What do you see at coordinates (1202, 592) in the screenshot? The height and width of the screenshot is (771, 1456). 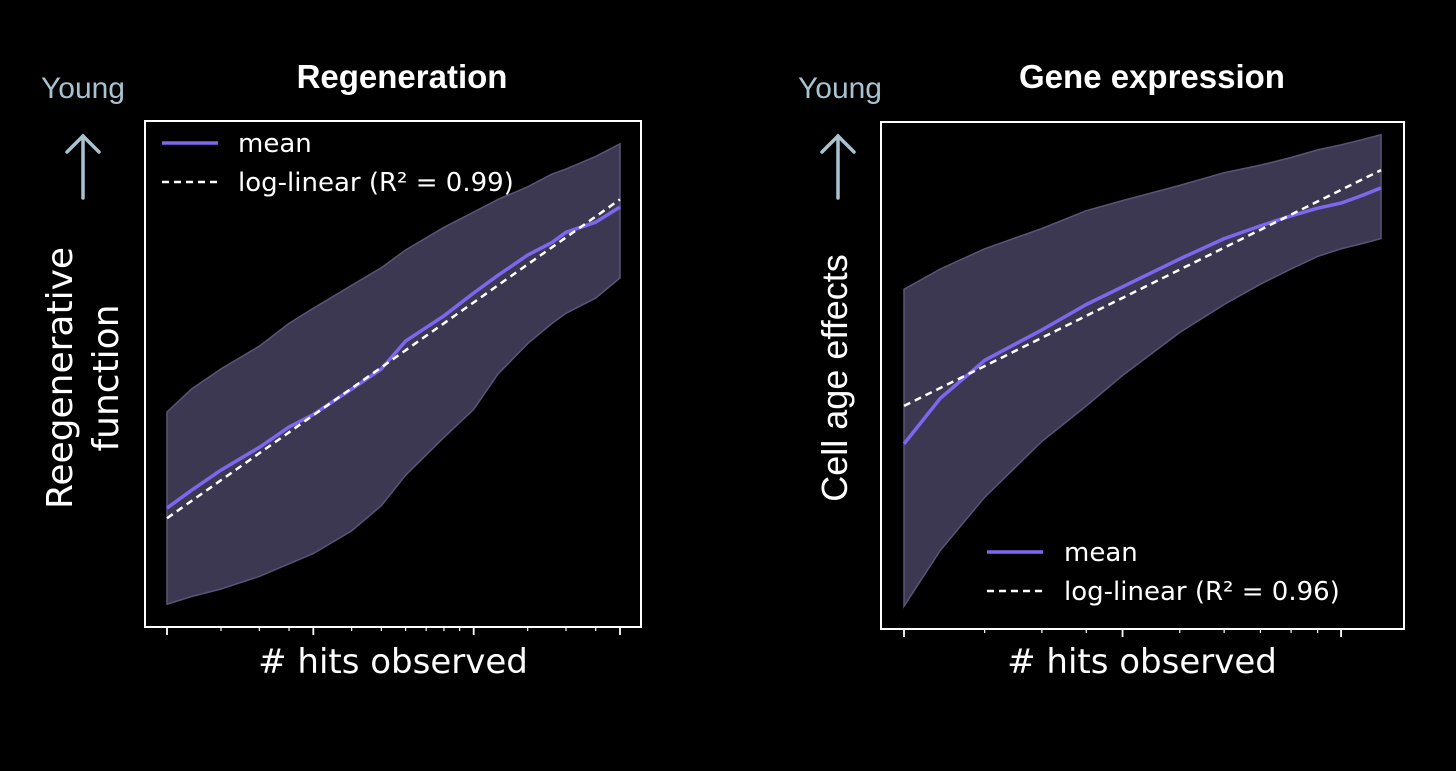 I see `legend-fit-label: log-linear (R² = 0.96)` at bounding box center [1202, 592].